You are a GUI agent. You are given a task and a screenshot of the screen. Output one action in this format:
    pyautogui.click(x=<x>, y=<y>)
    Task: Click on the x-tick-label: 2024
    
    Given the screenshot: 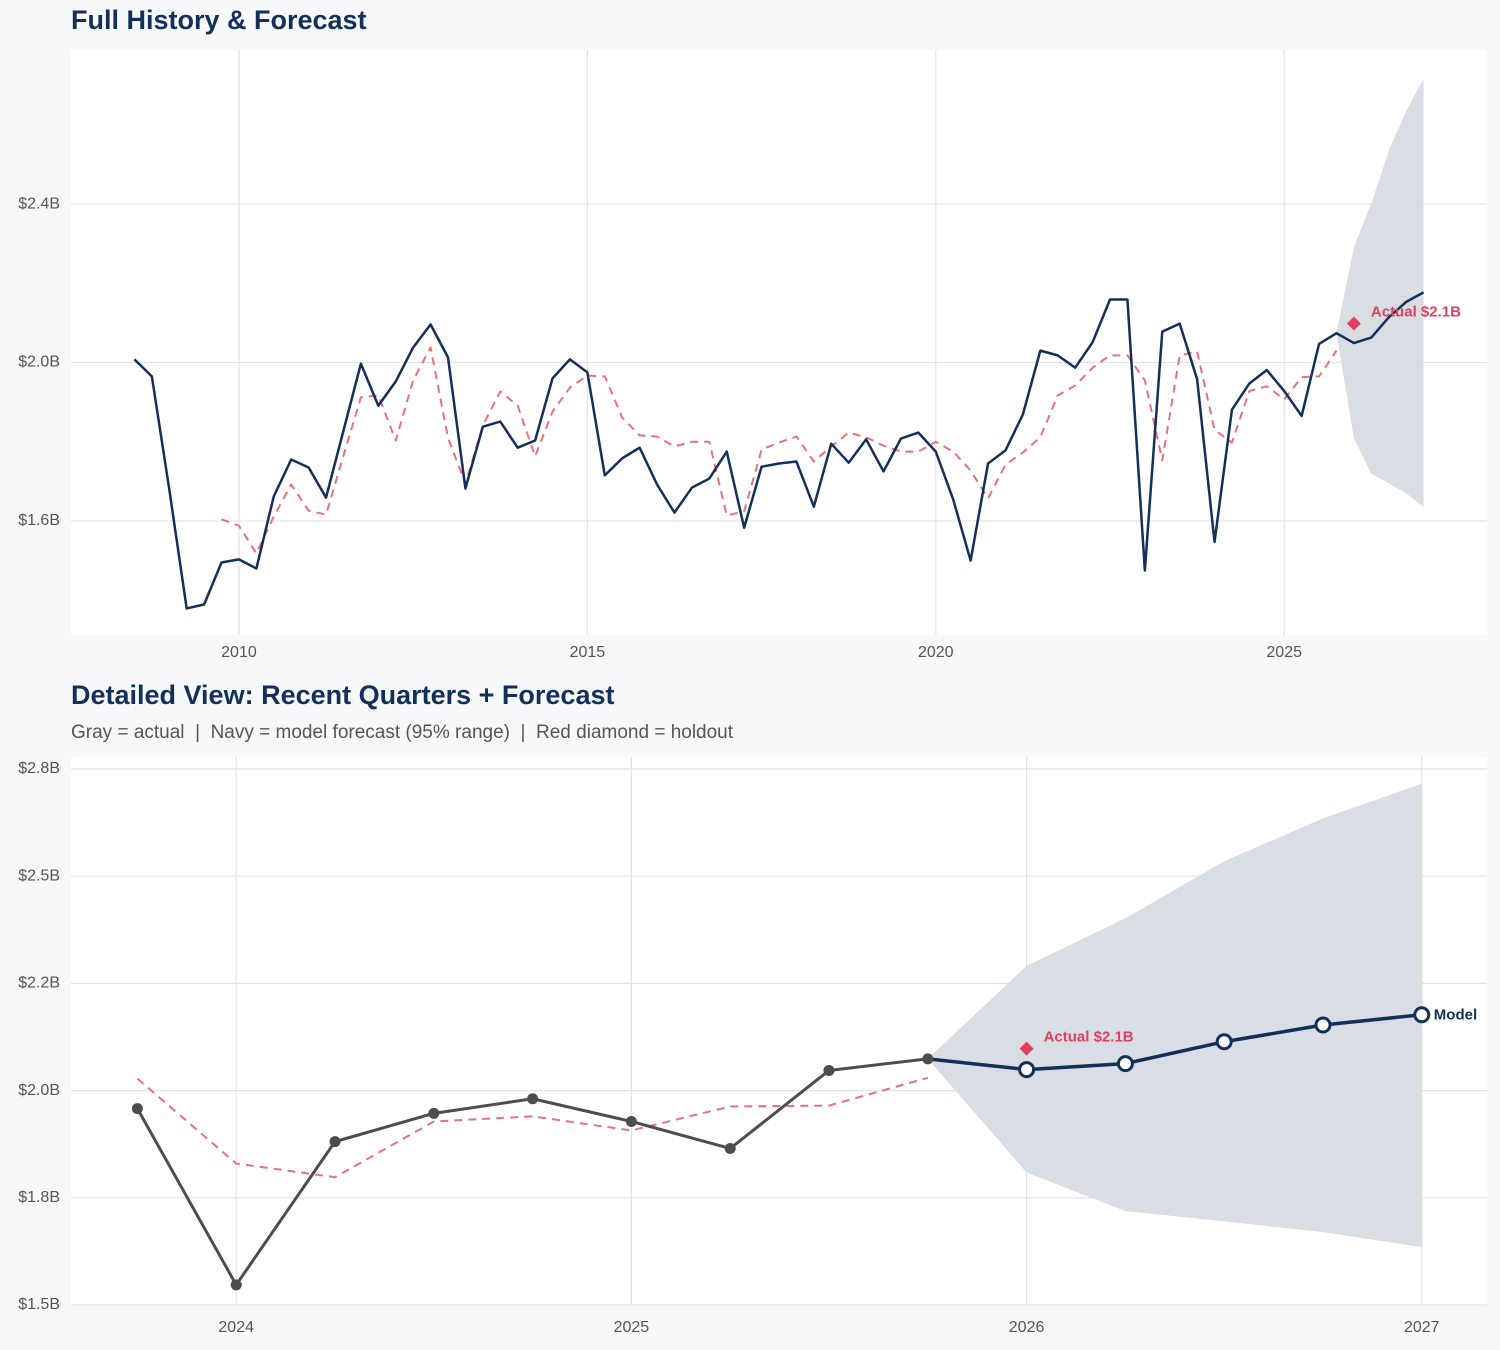 What is the action you would take?
    pyautogui.click(x=236, y=1327)
    